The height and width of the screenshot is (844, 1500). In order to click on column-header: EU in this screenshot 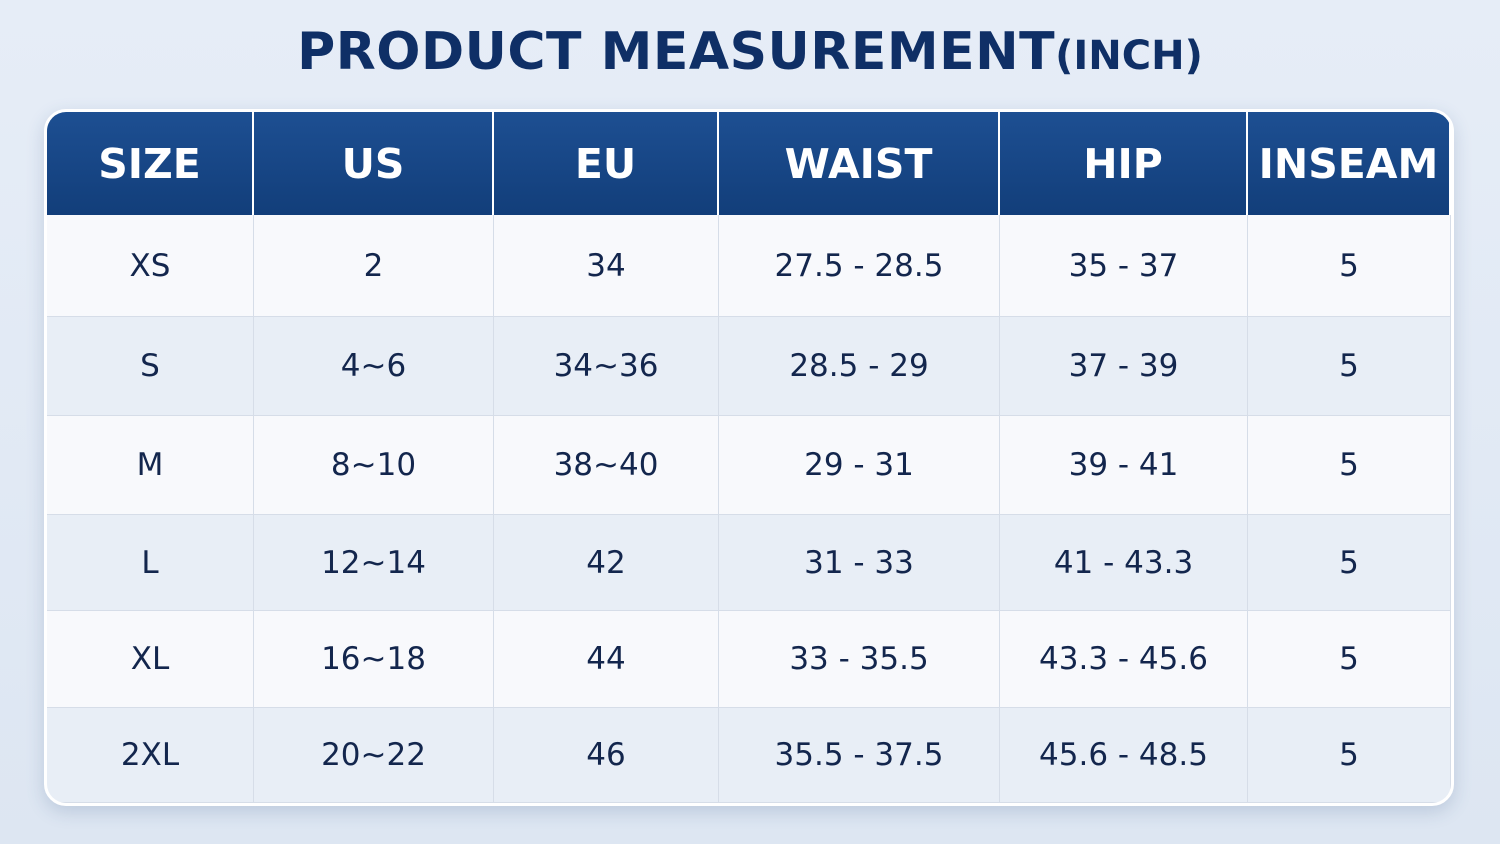, I will do `click(606, 163)`.